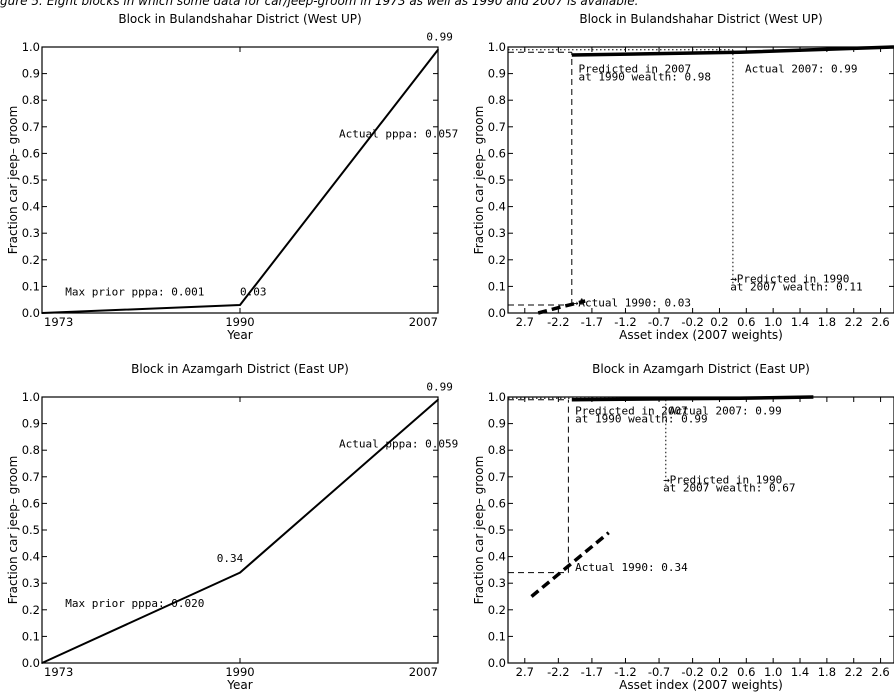 This screenshot has height=696, width=894. I want to click on annotation: Actual 1990: 0.34, so click(631, 567).